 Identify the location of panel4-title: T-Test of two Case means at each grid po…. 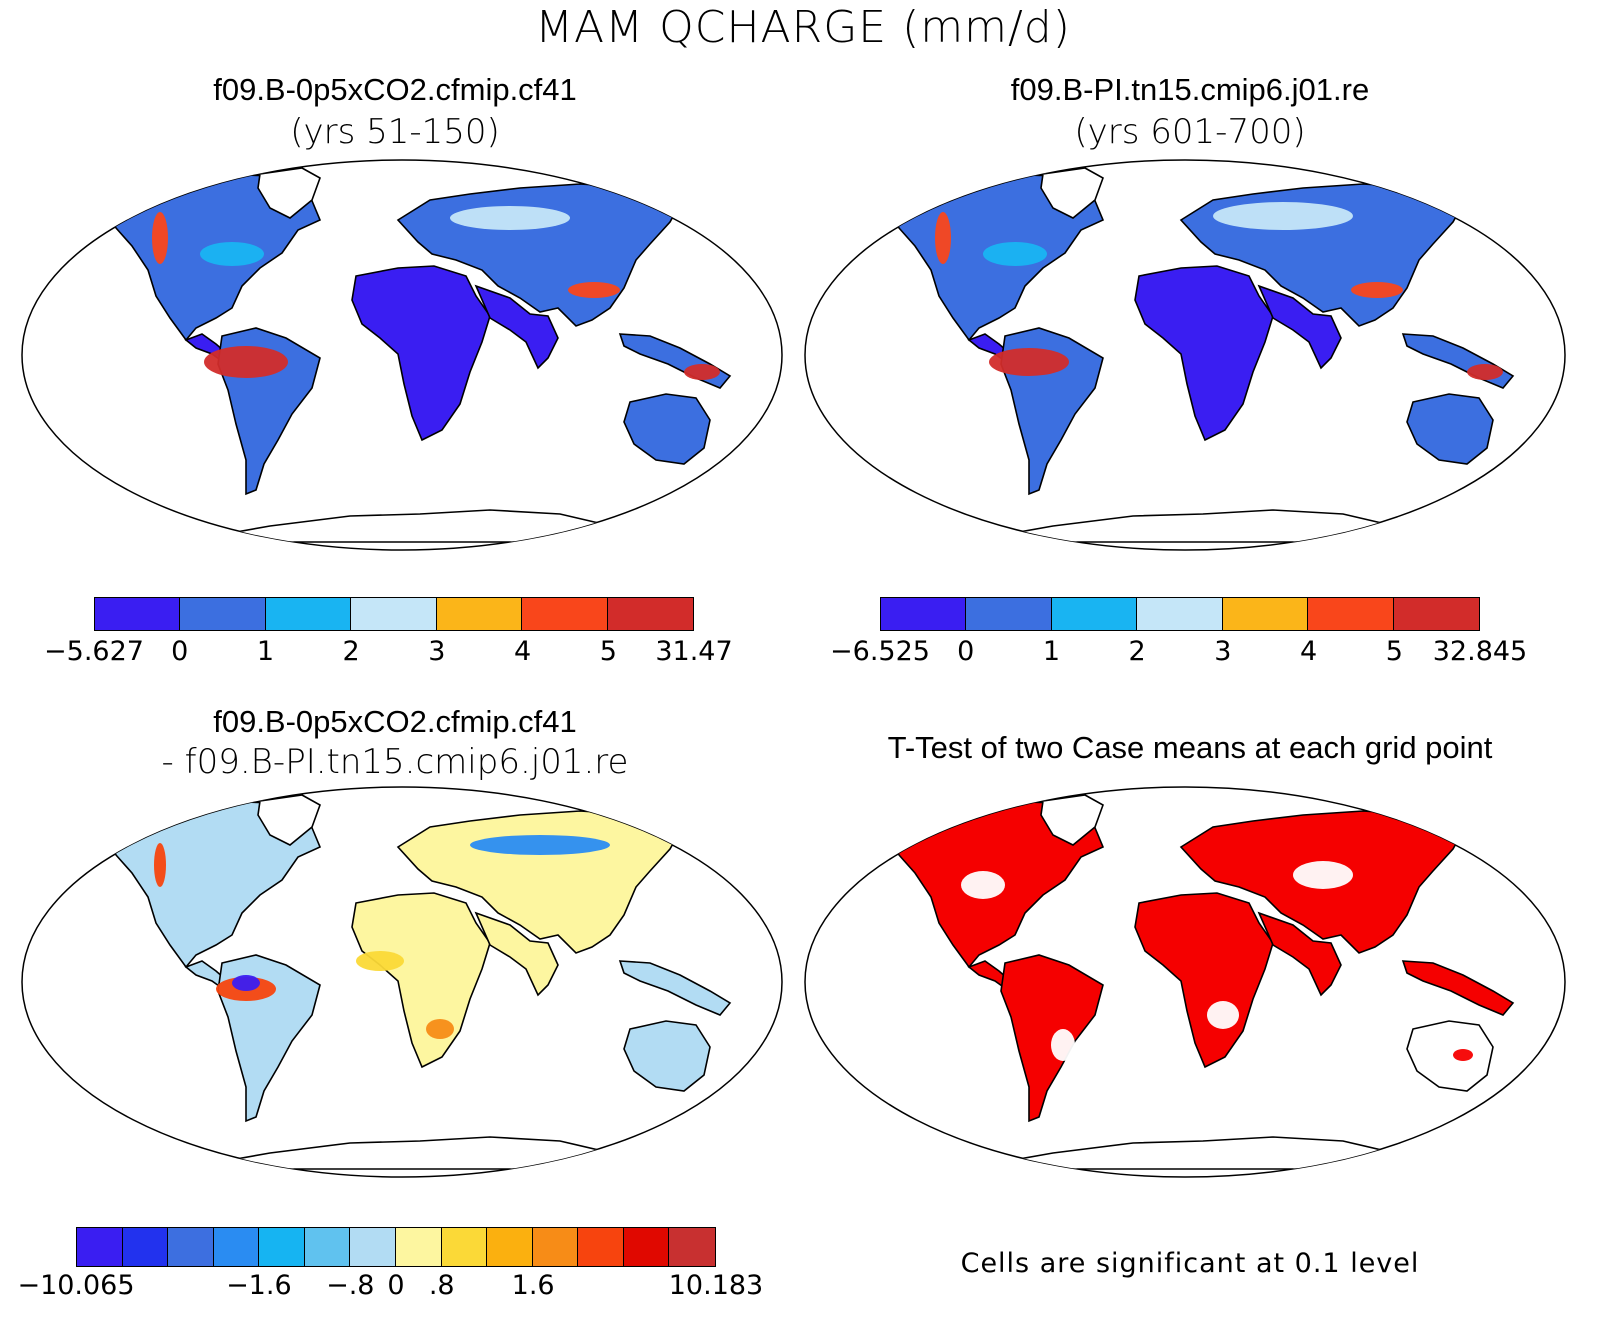
(1190, 747).